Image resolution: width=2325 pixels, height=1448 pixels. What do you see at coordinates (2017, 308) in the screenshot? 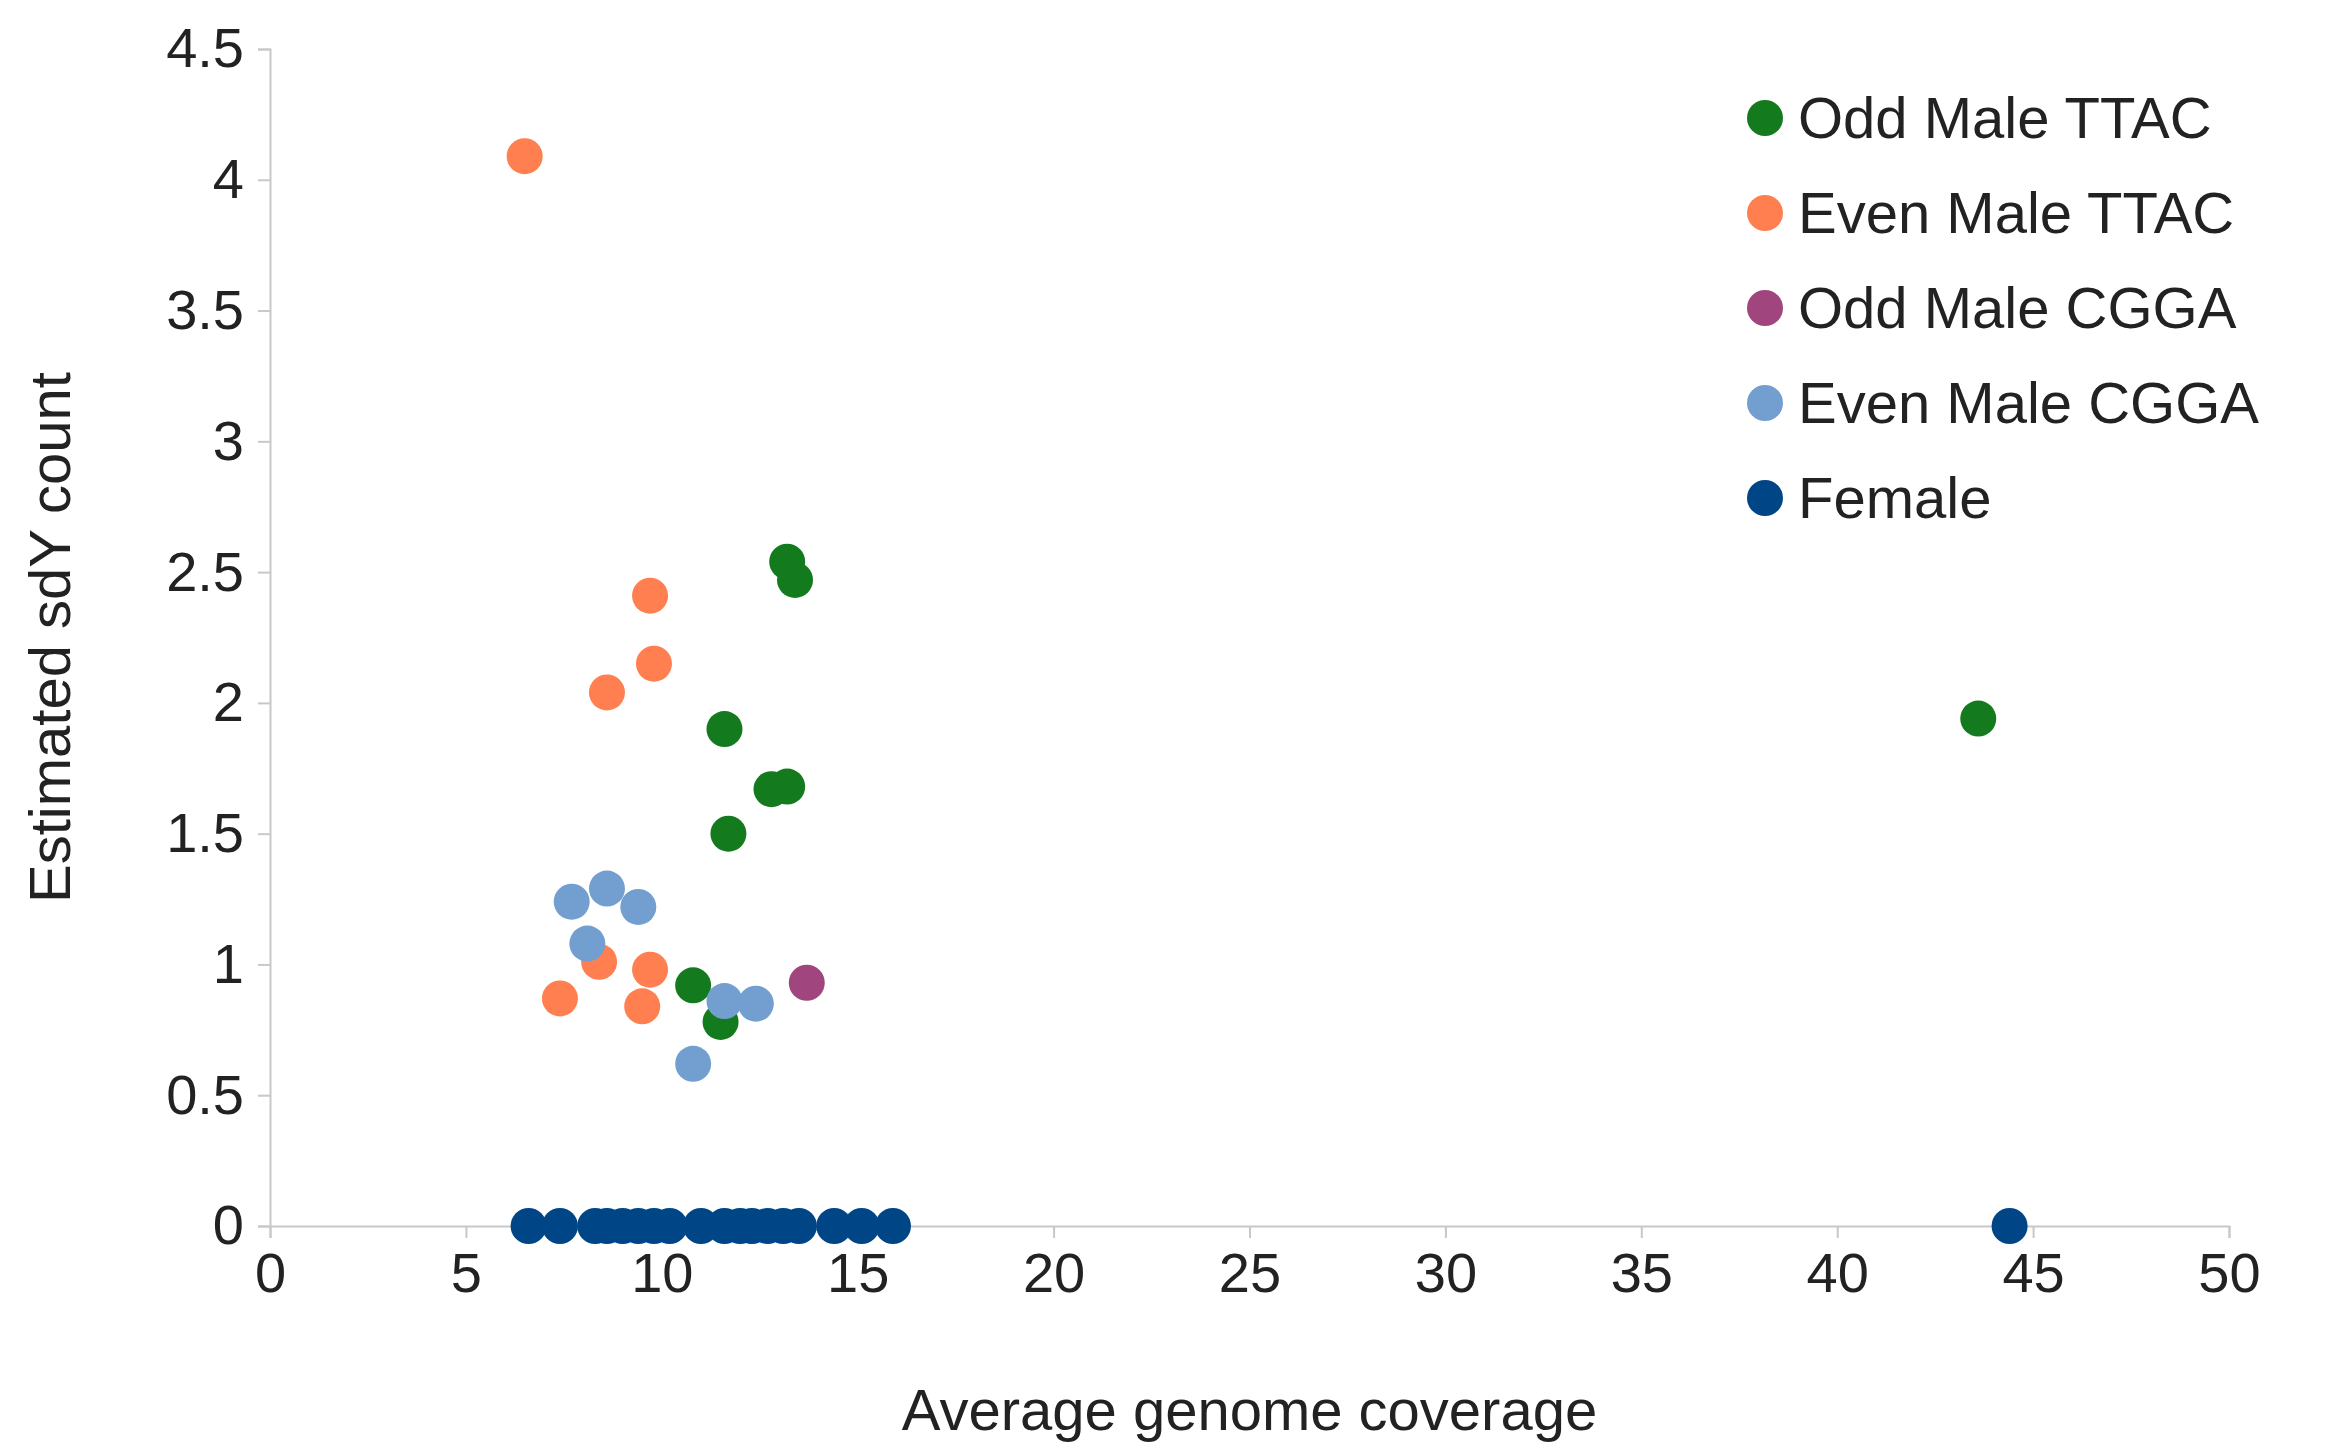
I see `legend-label: Odd Male CGGA` at bounding box center [2017, 308].